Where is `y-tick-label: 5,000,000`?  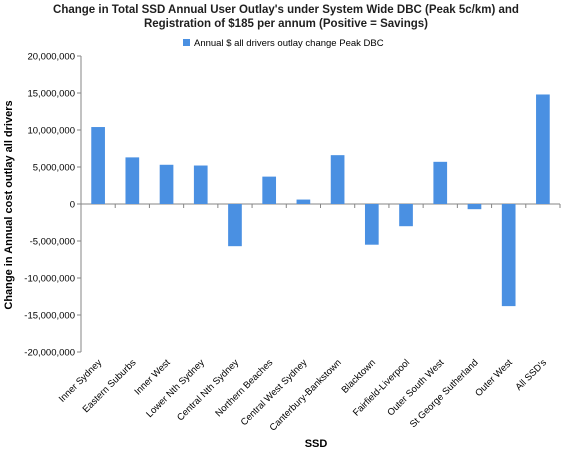
y-tick-label: 5,000,000 is located at coordinates (54, 168).